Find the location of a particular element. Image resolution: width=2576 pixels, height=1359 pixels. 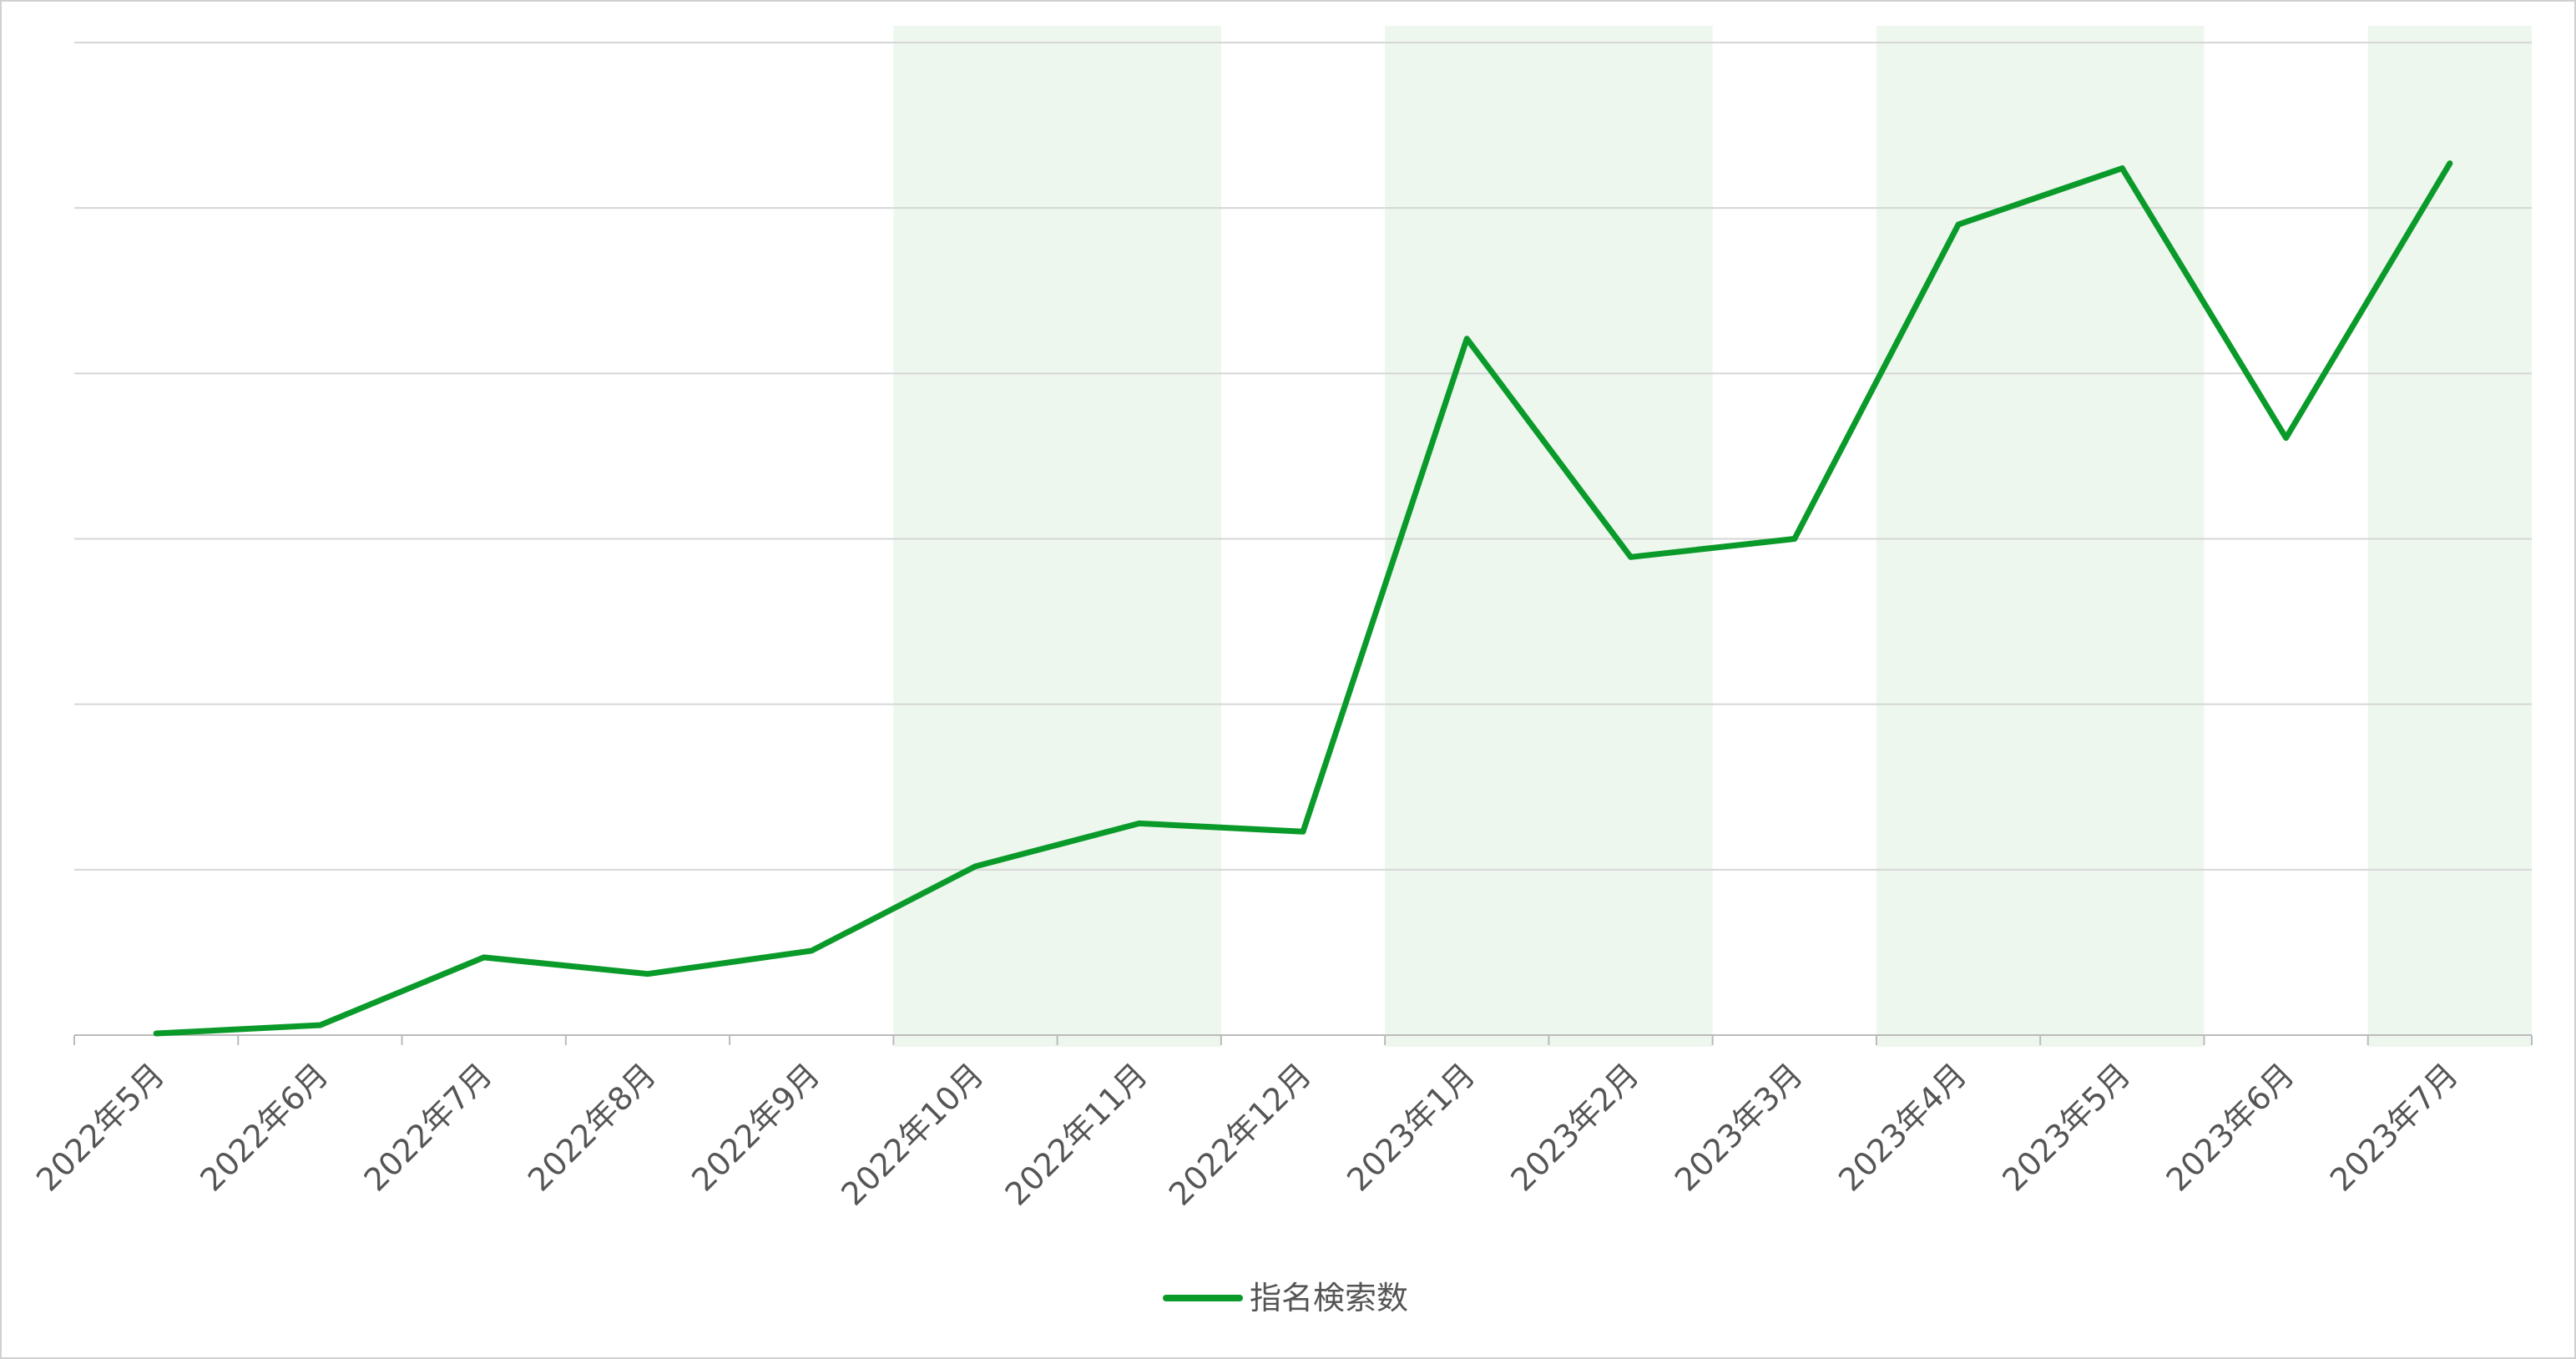

legend-label: 指名検索数 is located at coordinates (1329, 1298).